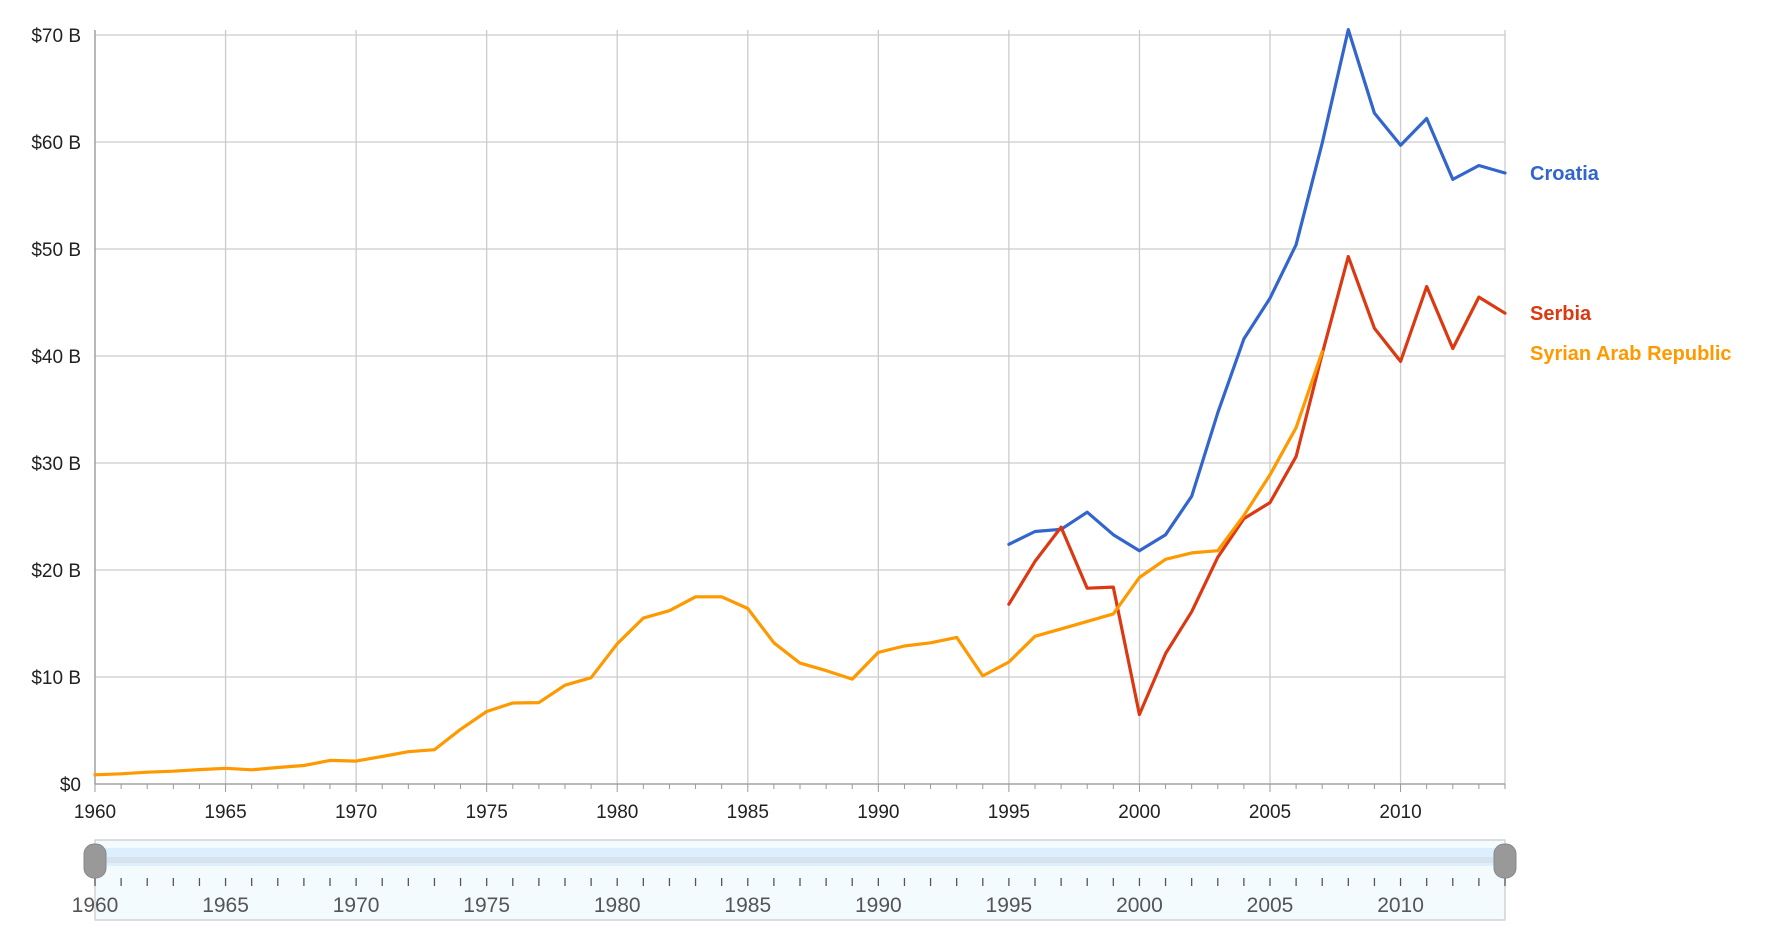  I want to click on range-handle-left, so click(95, 861).